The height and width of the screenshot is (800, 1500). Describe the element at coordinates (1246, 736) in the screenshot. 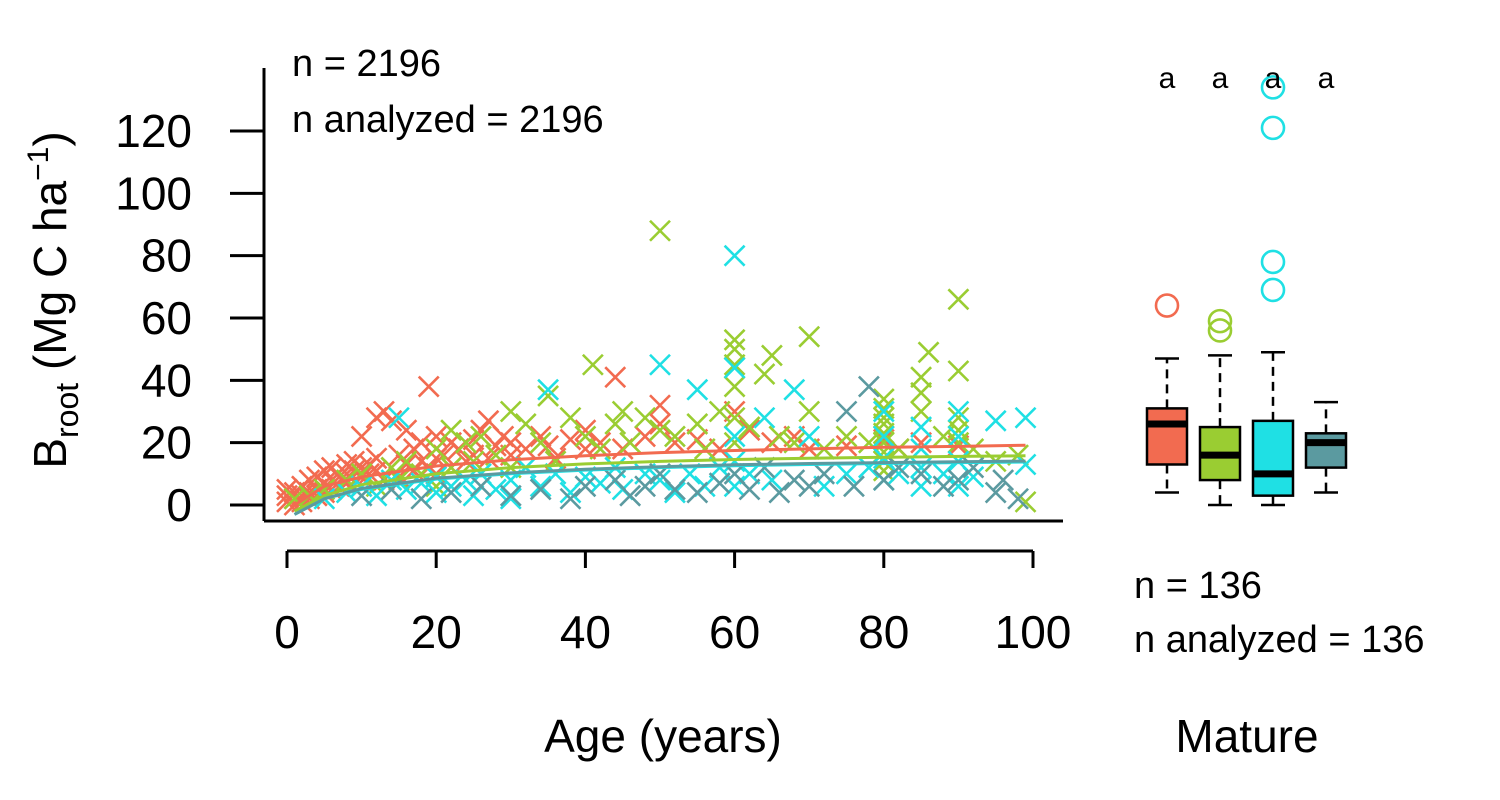

I see `box-x-axis-title: Mature` at that location.